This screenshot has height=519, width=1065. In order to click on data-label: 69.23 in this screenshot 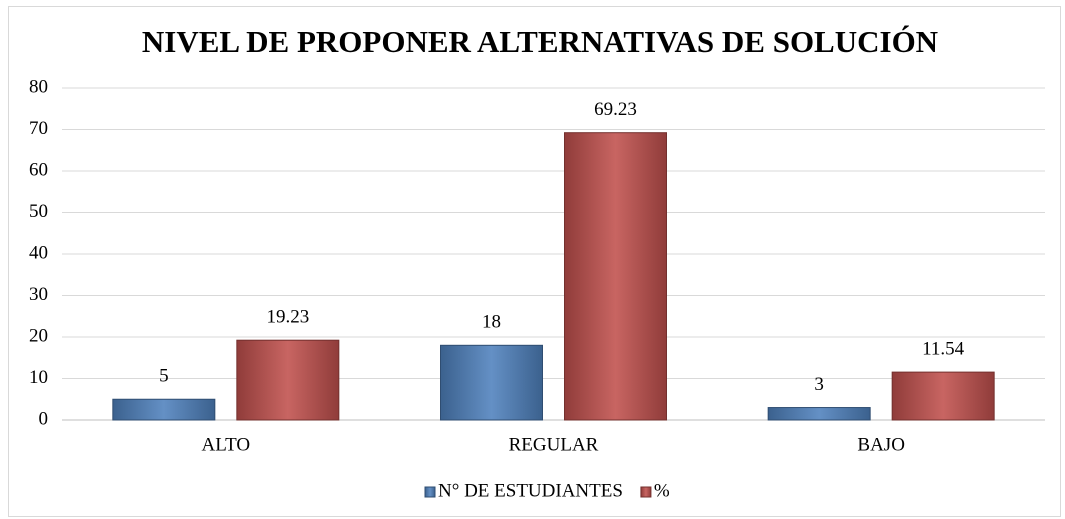, I will do `click(615, 109)`.